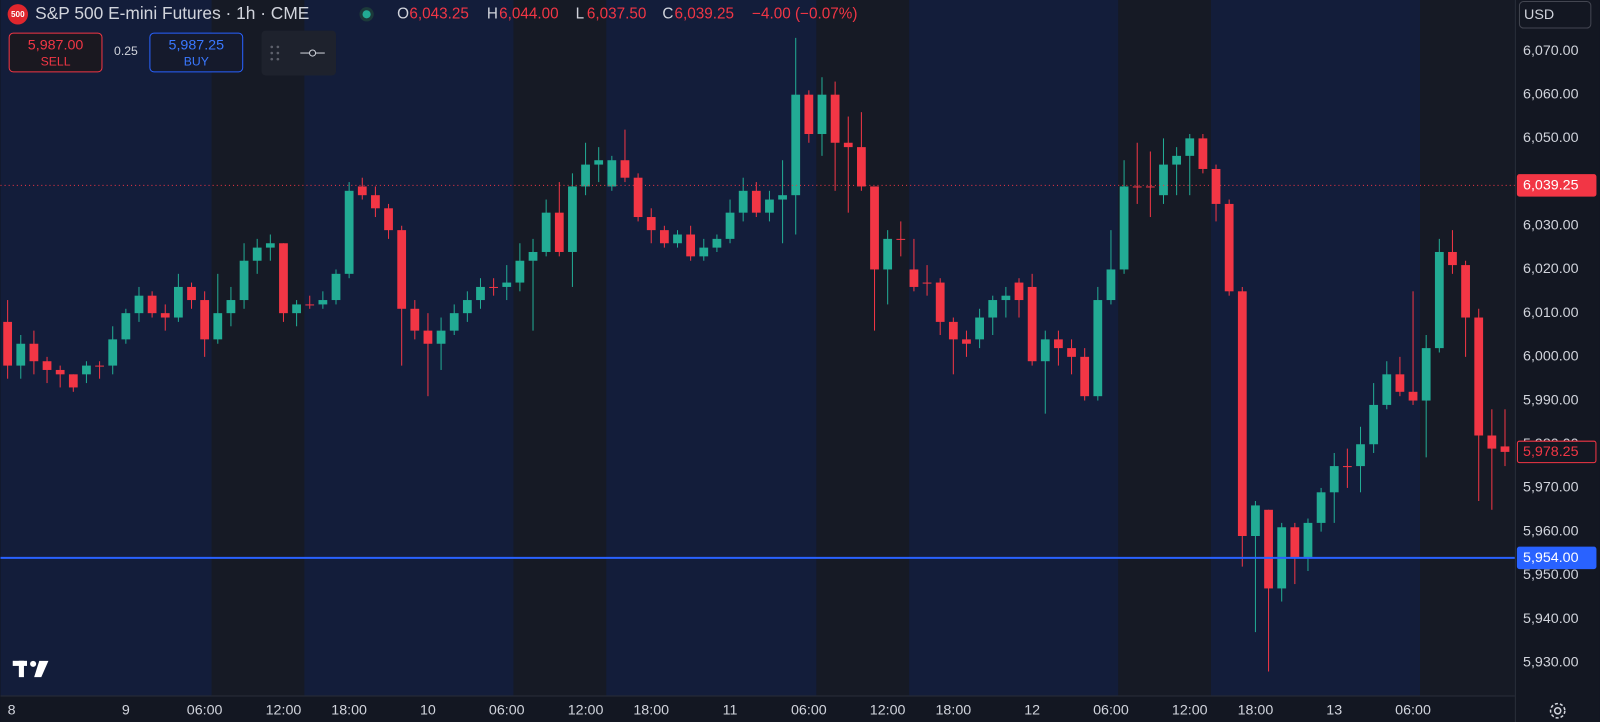 Image resolution: width=1600 pixels, height=722 pixels. Describe the element at coordinates (428, 711) in the screenshot. I see `x-tick-label: 10` at that location.